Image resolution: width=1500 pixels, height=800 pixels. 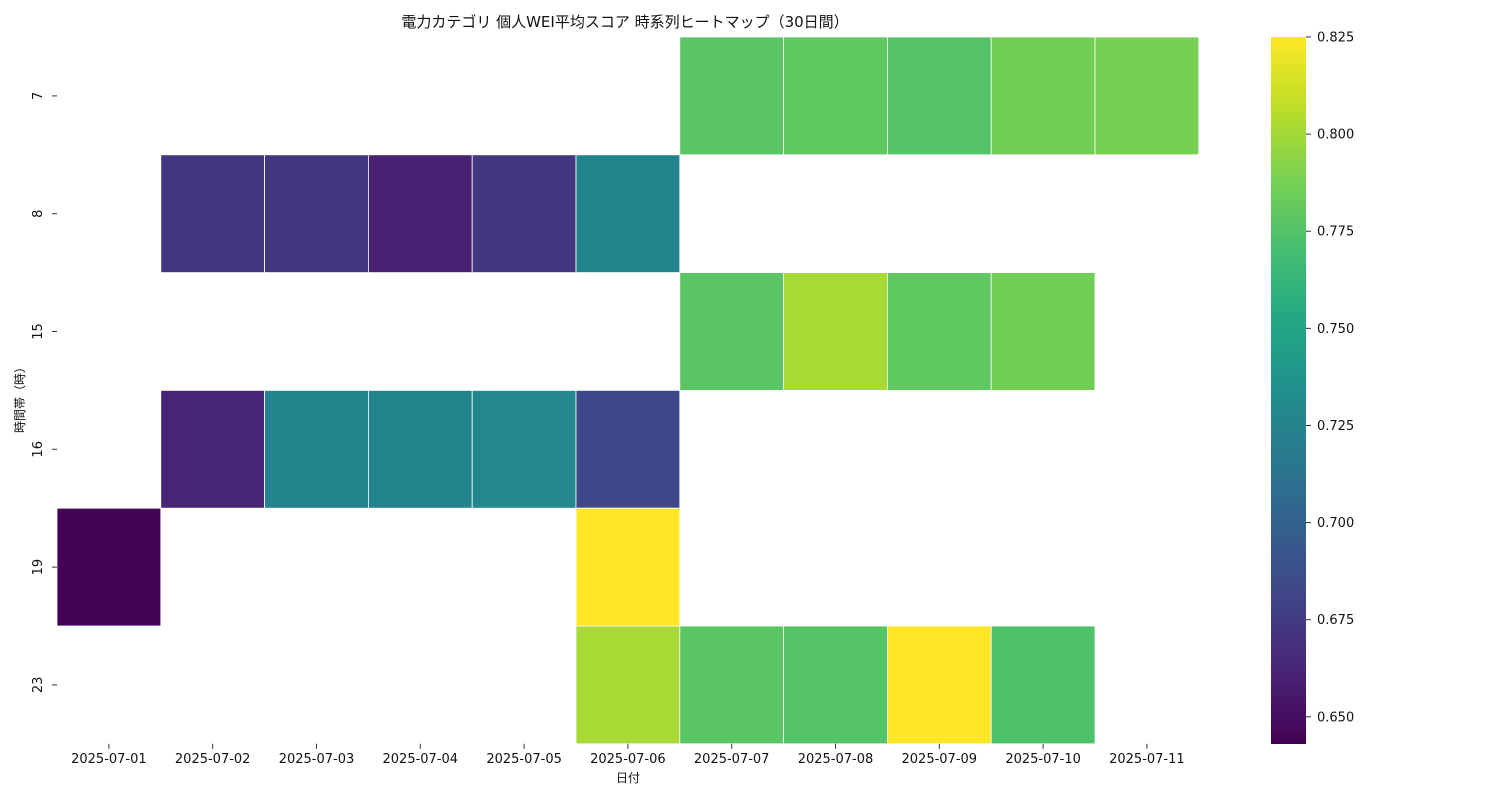 I want to click on x-tick-label: 2025-07-11, so click(x=1147, y=759).